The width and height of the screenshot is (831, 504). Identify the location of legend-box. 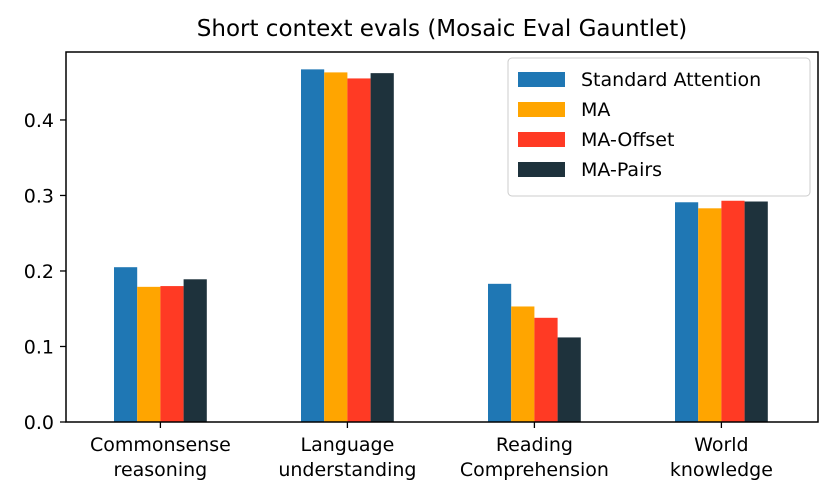
(659, 127).